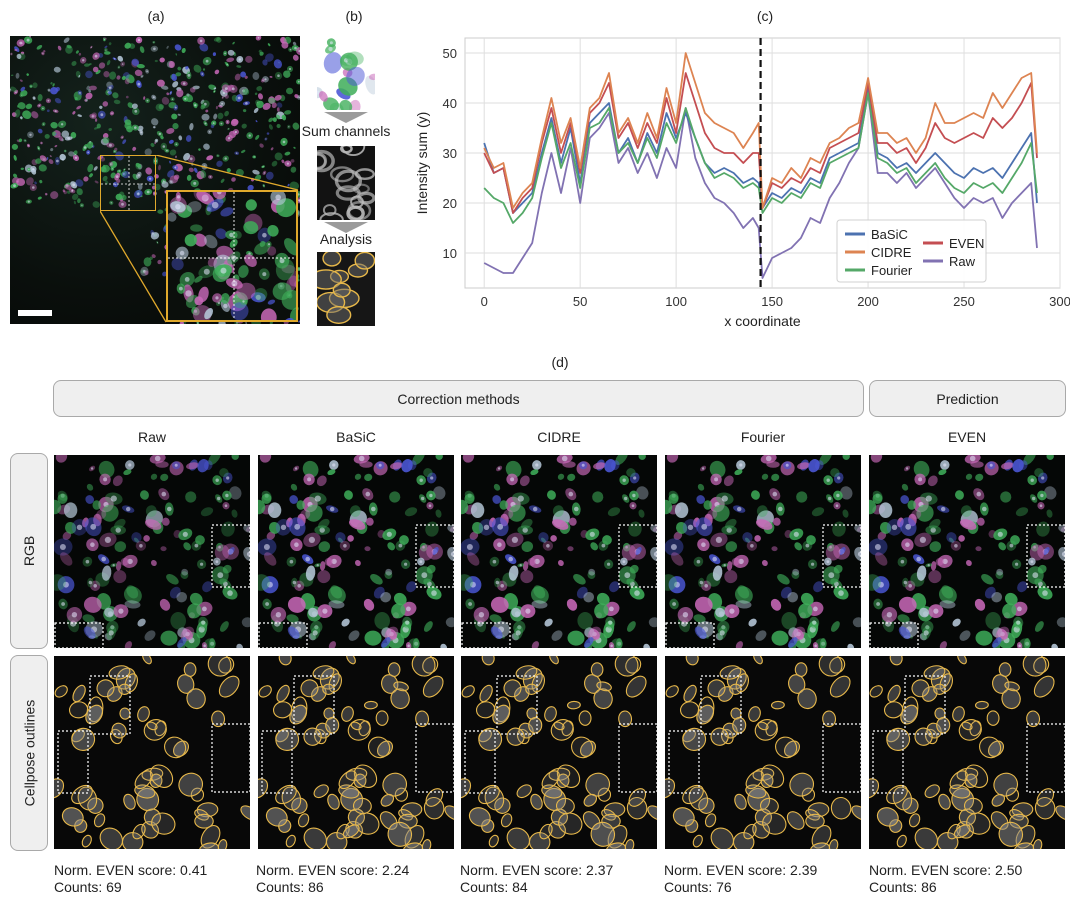 This screenshot has width=1080, height=901. I want to click on even-score: Norm. EVEN score: 2.39, so click(741, 870).